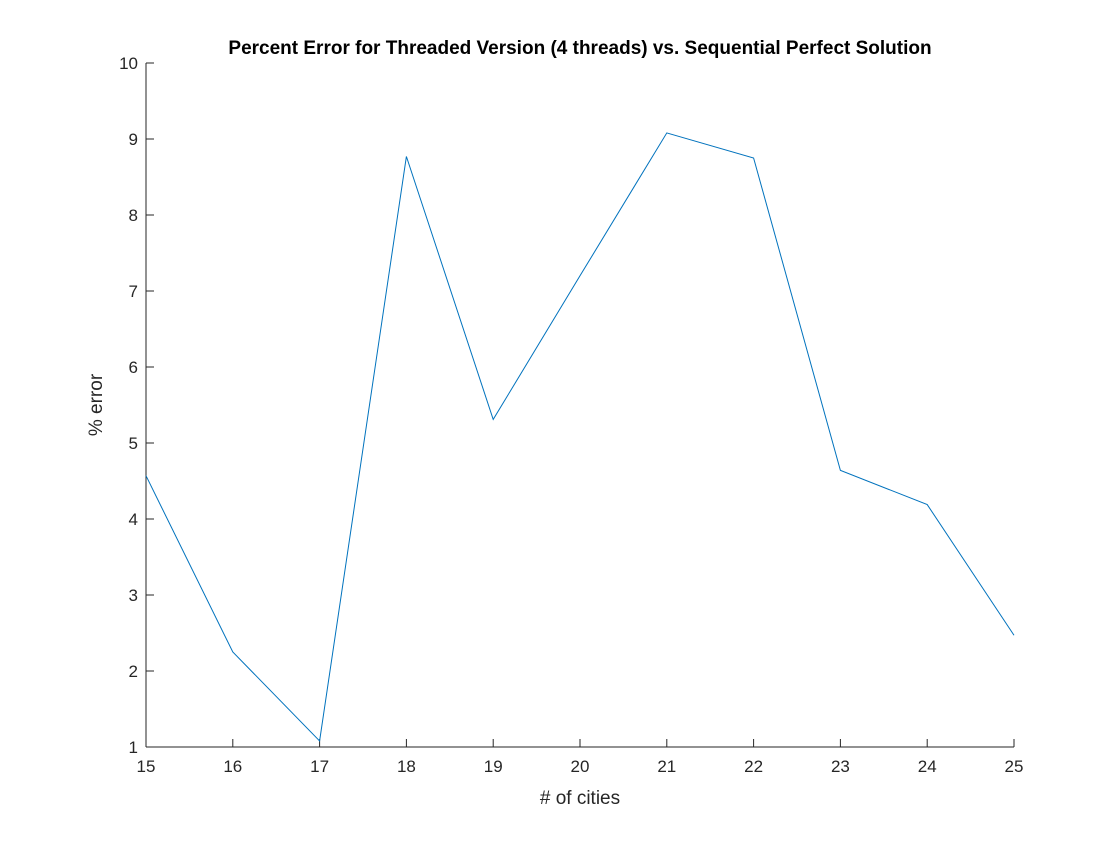 The image size is (1120, 845). Describe the element at coordinates (319, 766) in the screenshot. I see `x-tick-label: 17` at that location.